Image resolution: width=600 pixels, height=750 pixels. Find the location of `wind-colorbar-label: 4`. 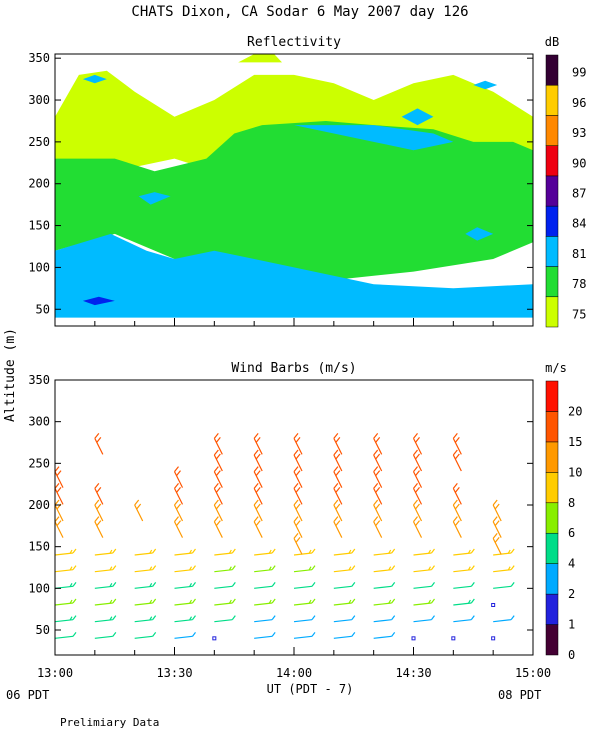

wind-colorbar-label: 4 is located at coordinates (571, 564).